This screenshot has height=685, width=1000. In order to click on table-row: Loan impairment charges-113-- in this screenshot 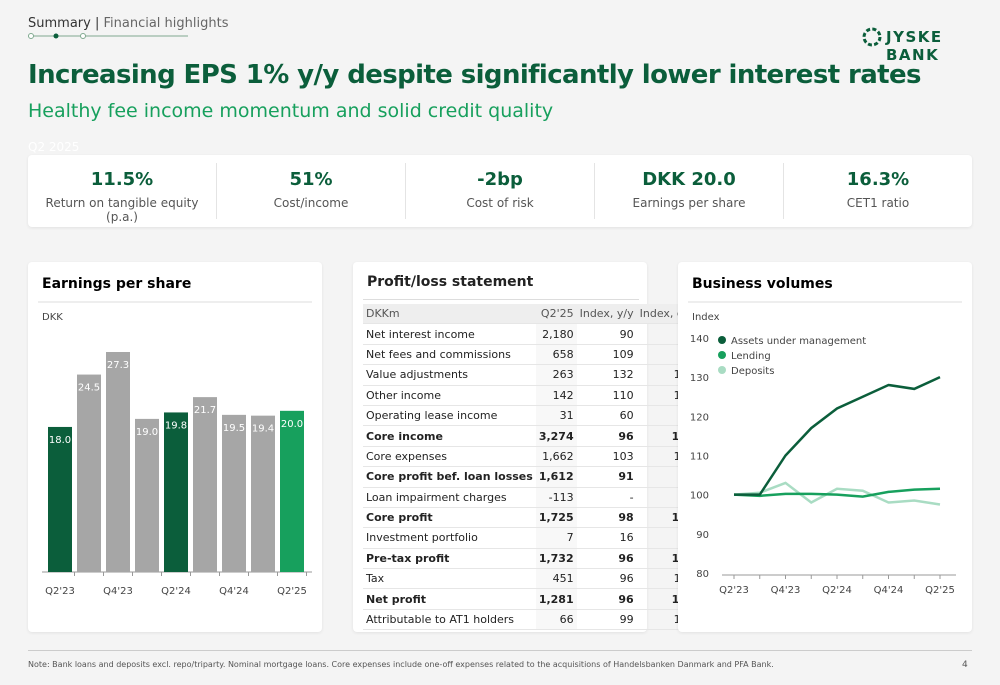, I will do `click(530, 497)`.